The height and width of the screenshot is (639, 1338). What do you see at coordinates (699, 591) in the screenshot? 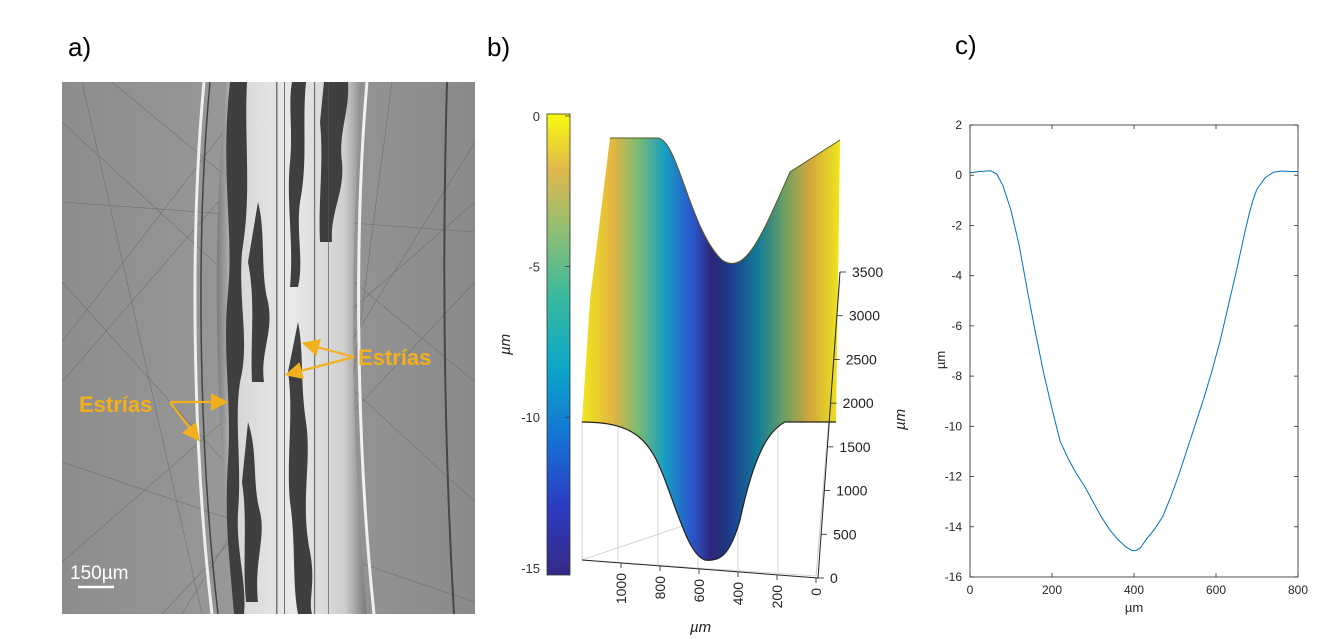
I see `surface-x-tick-label: 600` at bounding box center [699, 591].